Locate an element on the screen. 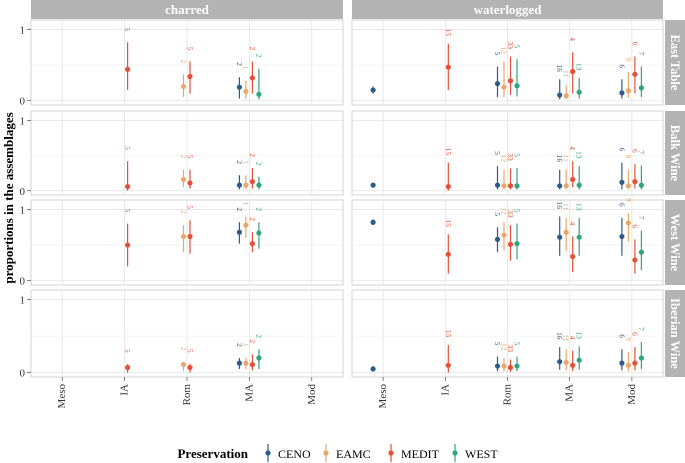 The width and height of the screenshot is (685, 463). row-strip-label: Balk Wine is located at coordinates (675, 153).